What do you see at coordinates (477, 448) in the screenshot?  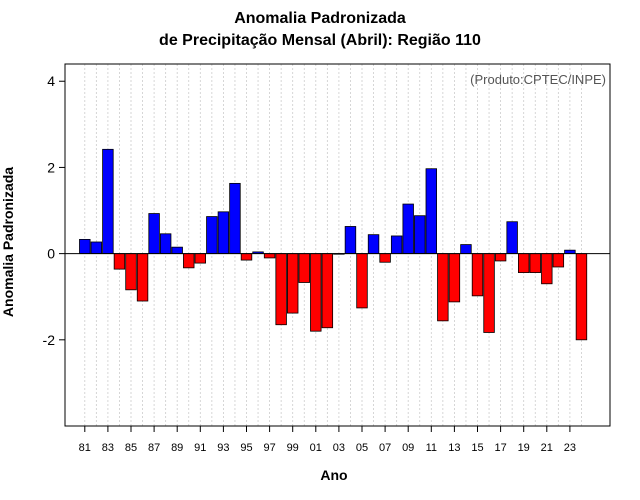 I see `x-tick-label: 15` at bounding box center [477, 448].